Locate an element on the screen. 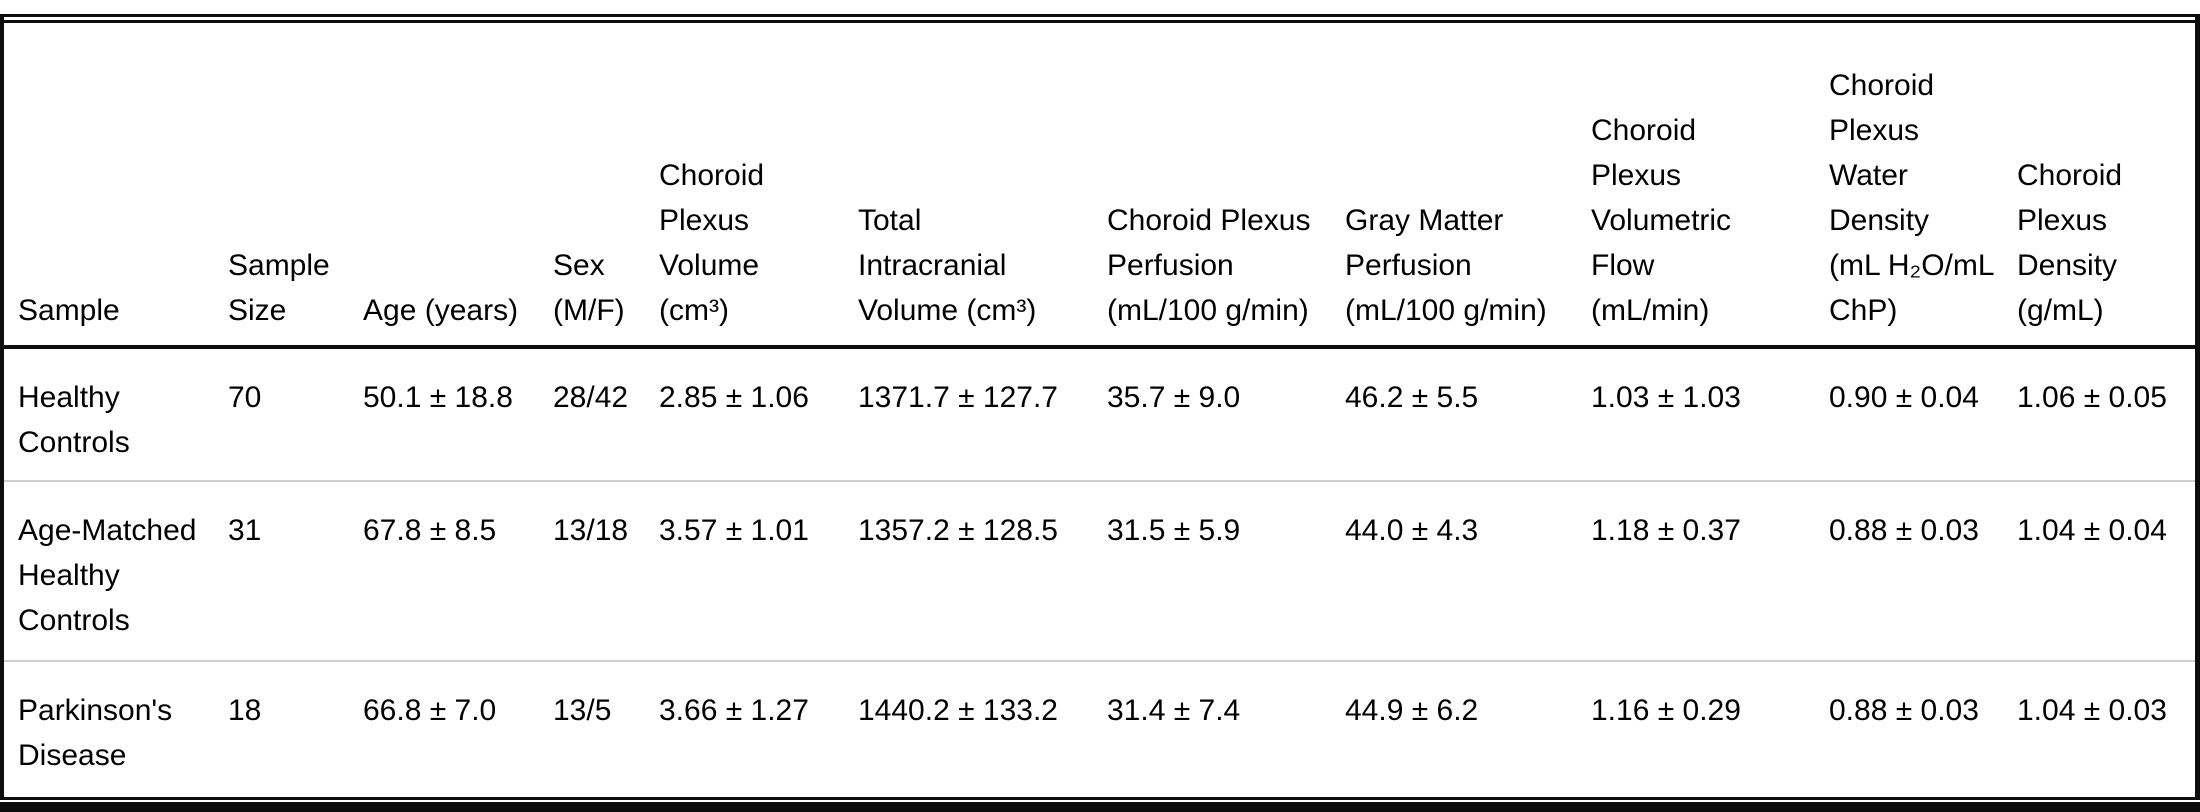 This screenshot has width=2200, height=812. cell-sample: Healthy Controls is located at coordinates (116, 414).